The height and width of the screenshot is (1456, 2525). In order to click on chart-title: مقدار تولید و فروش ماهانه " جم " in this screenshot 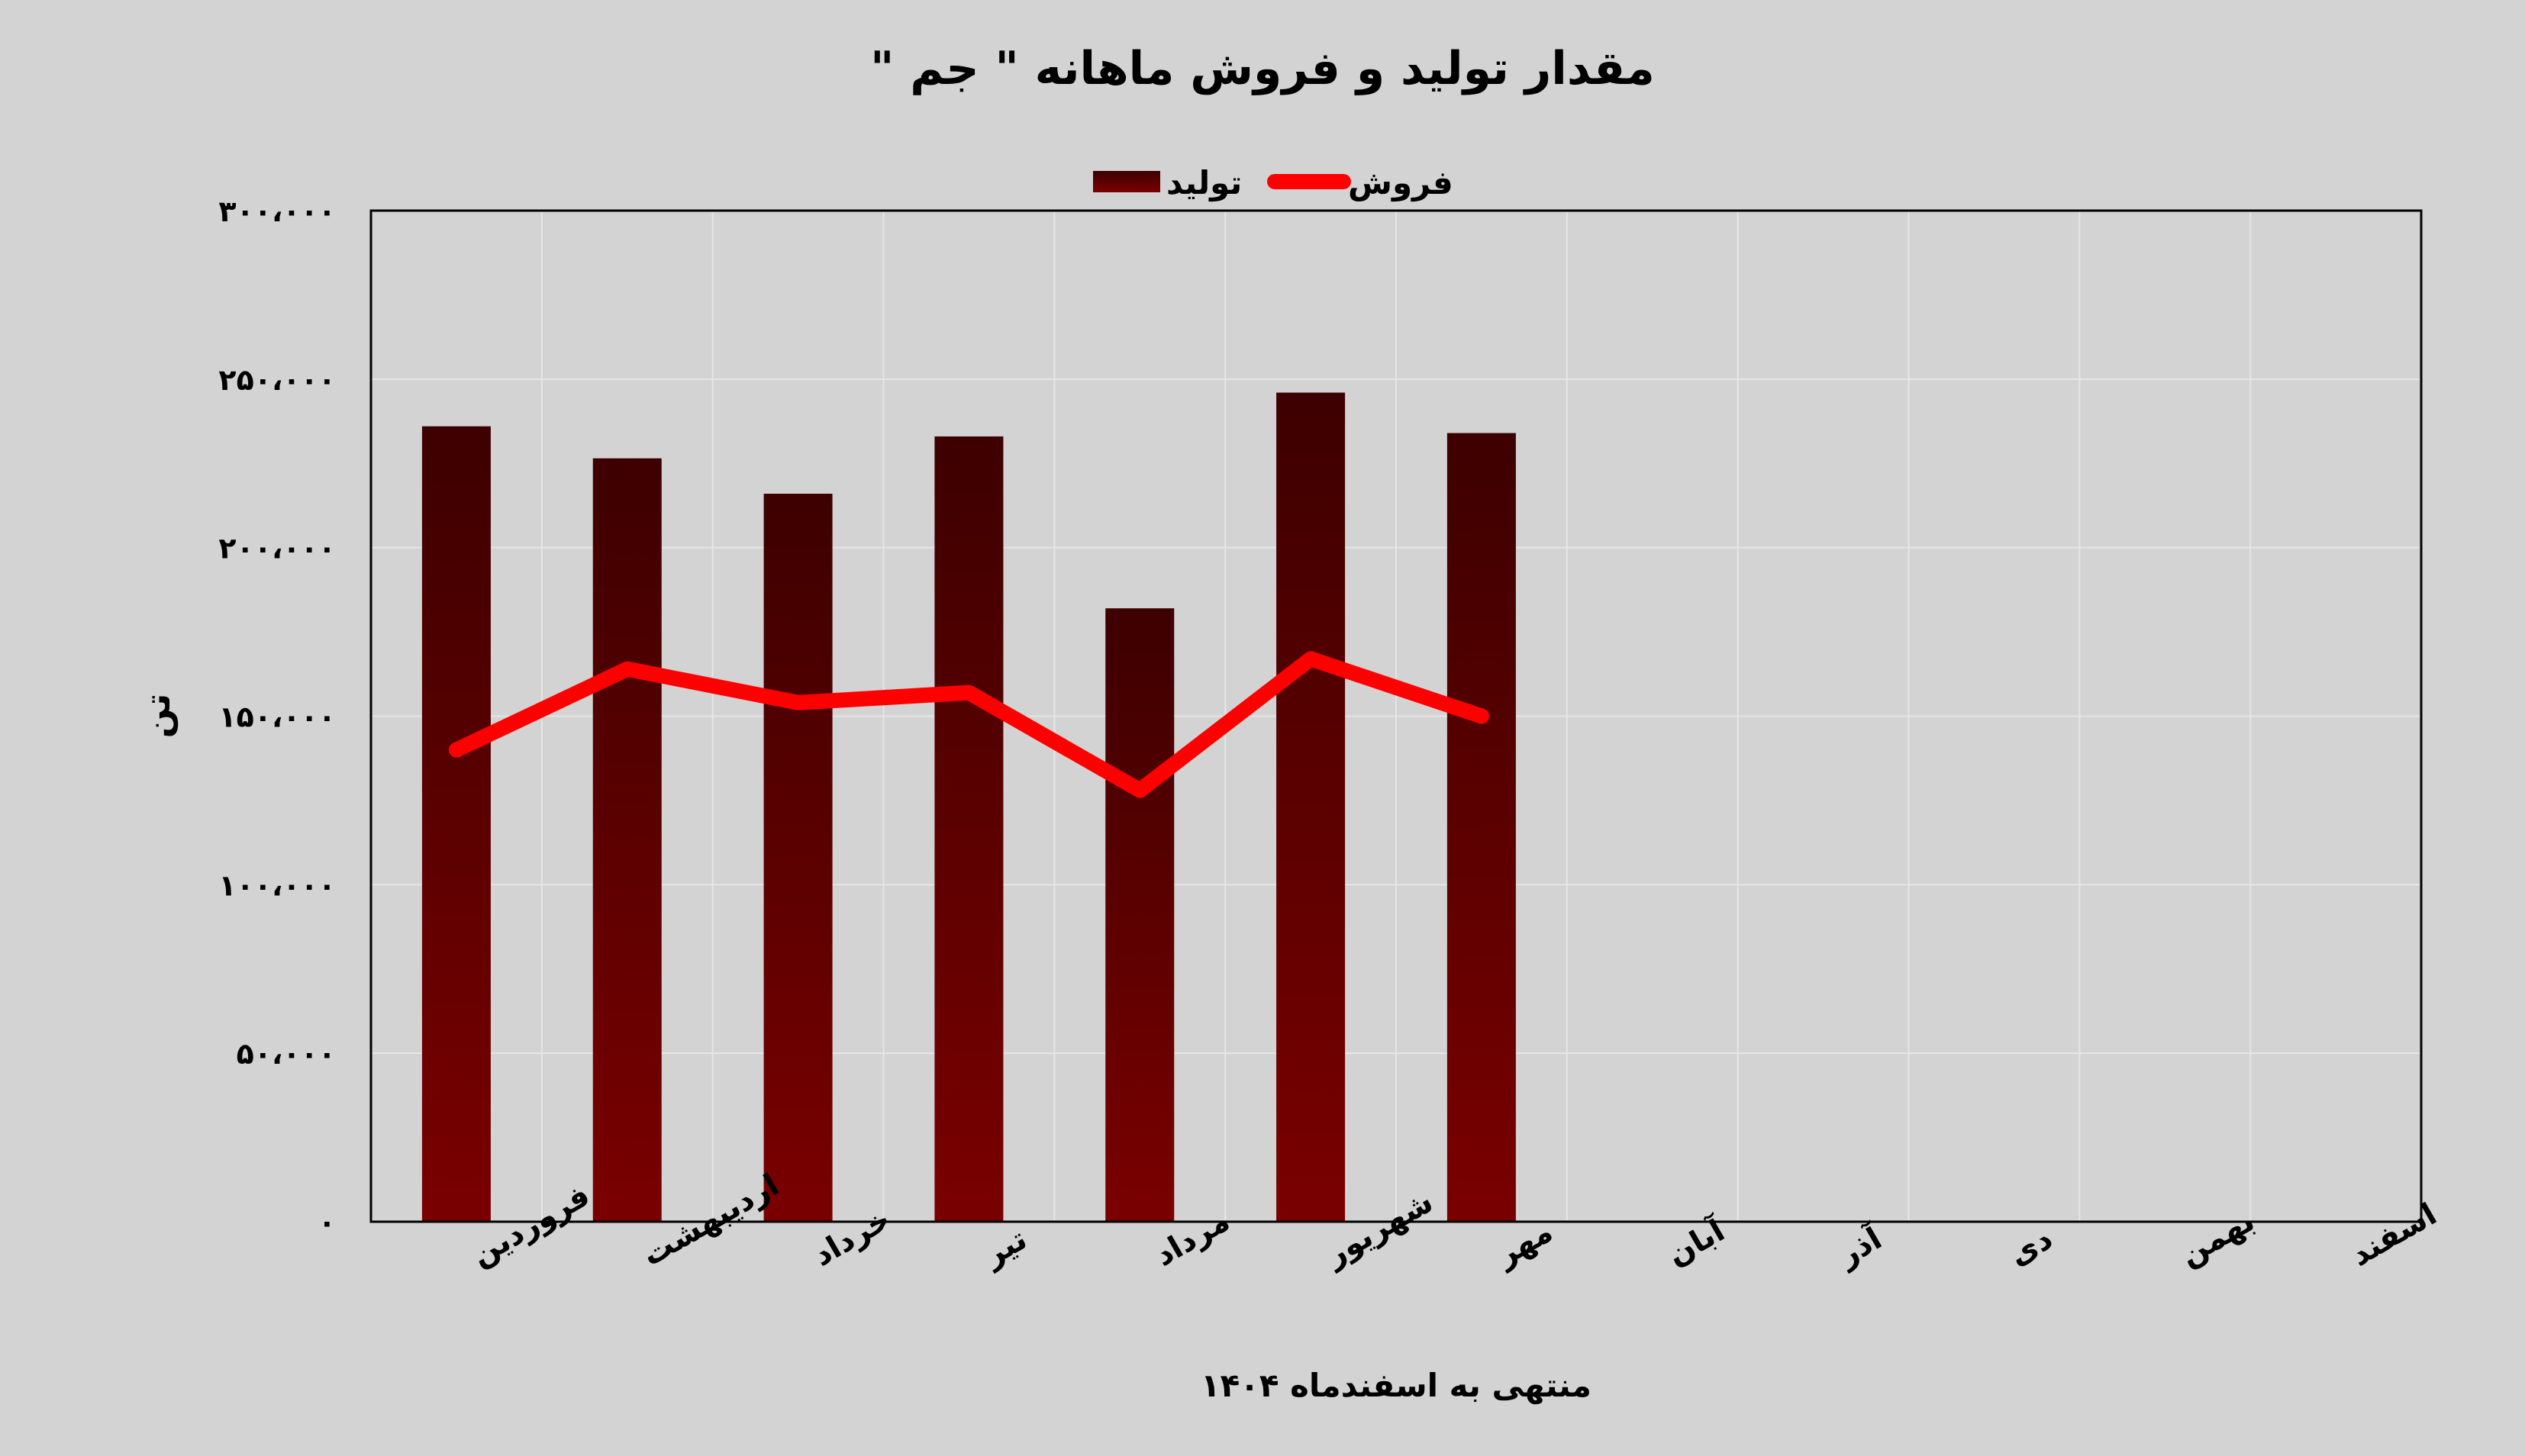, I will do `click(1262, 68)`.